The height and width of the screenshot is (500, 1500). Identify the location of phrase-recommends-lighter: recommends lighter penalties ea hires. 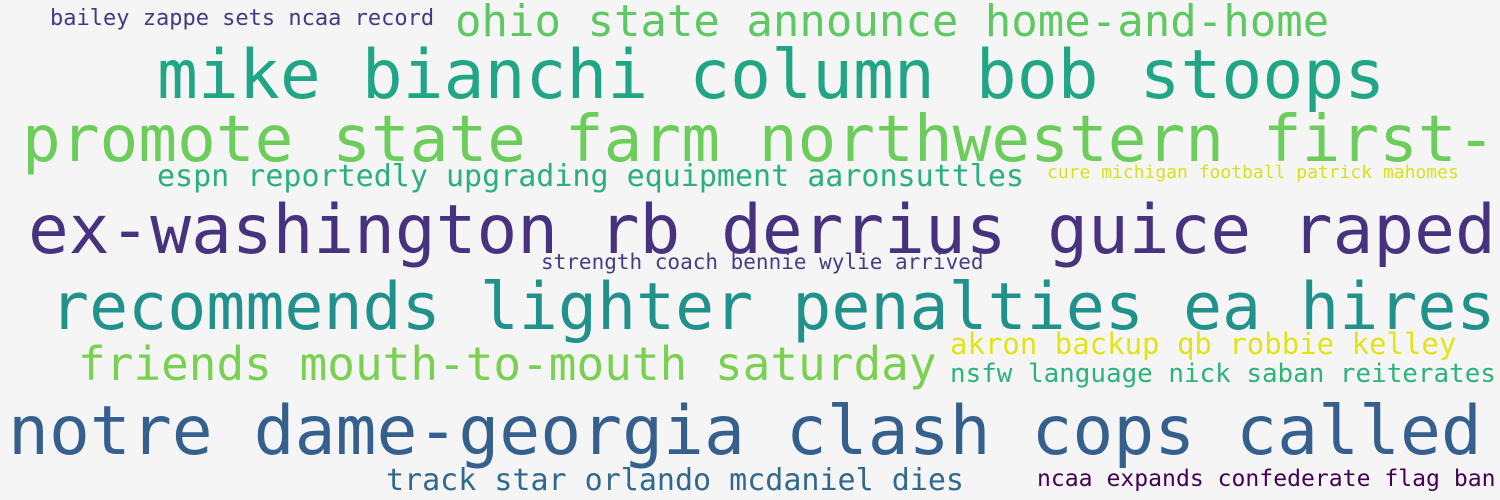
(773, 307).